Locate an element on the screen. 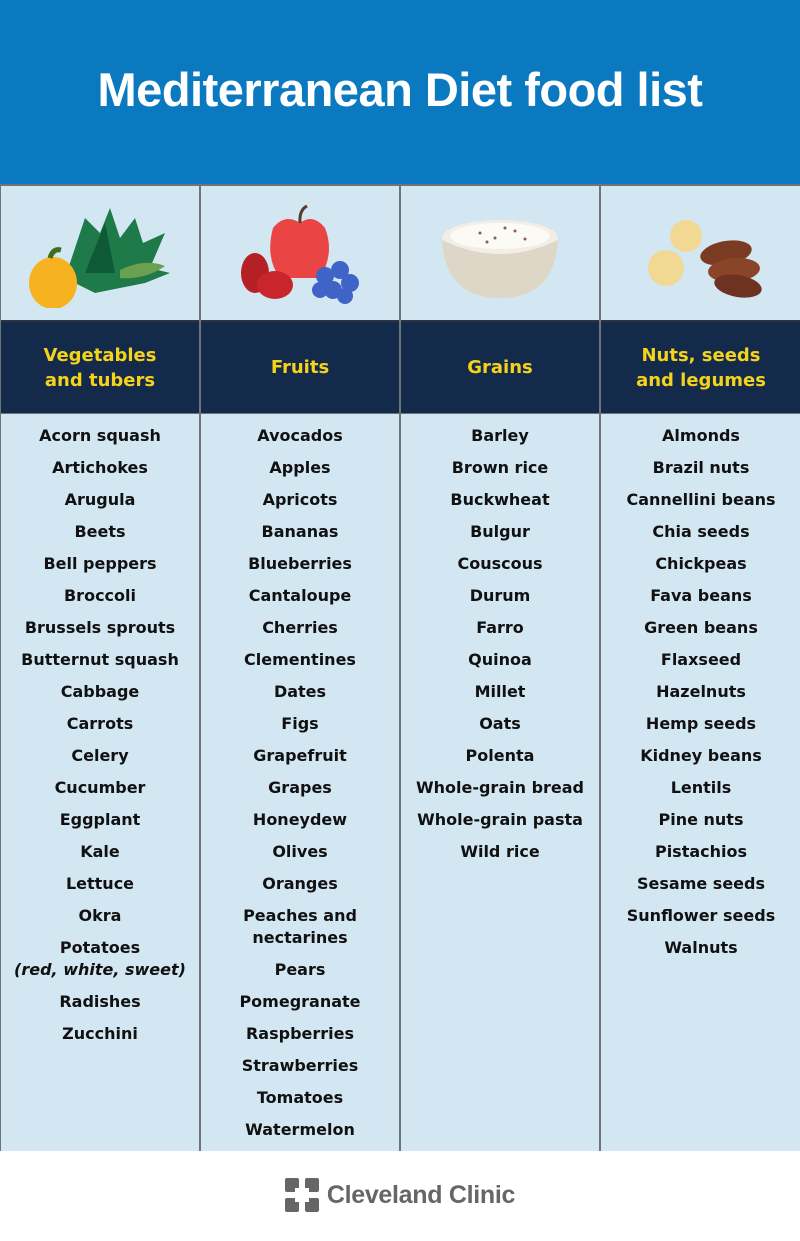 The height and width of the screenshot is (1241, 800). item-label: Potatoes is located at coordinates (100, 947).